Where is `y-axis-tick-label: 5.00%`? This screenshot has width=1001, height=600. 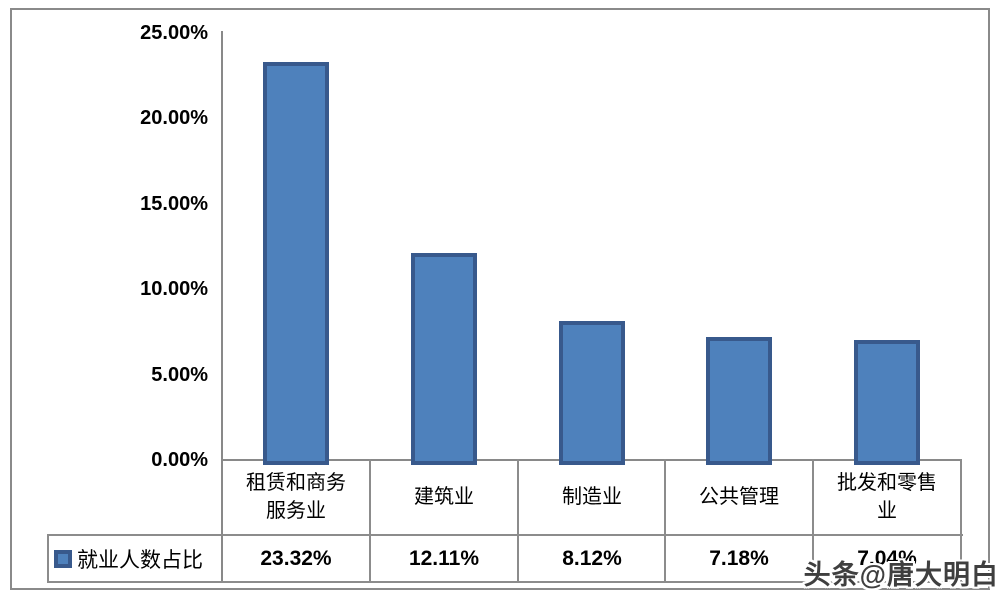
y-axis-tick-label: 5.00% is located at coordinates (179, 374).